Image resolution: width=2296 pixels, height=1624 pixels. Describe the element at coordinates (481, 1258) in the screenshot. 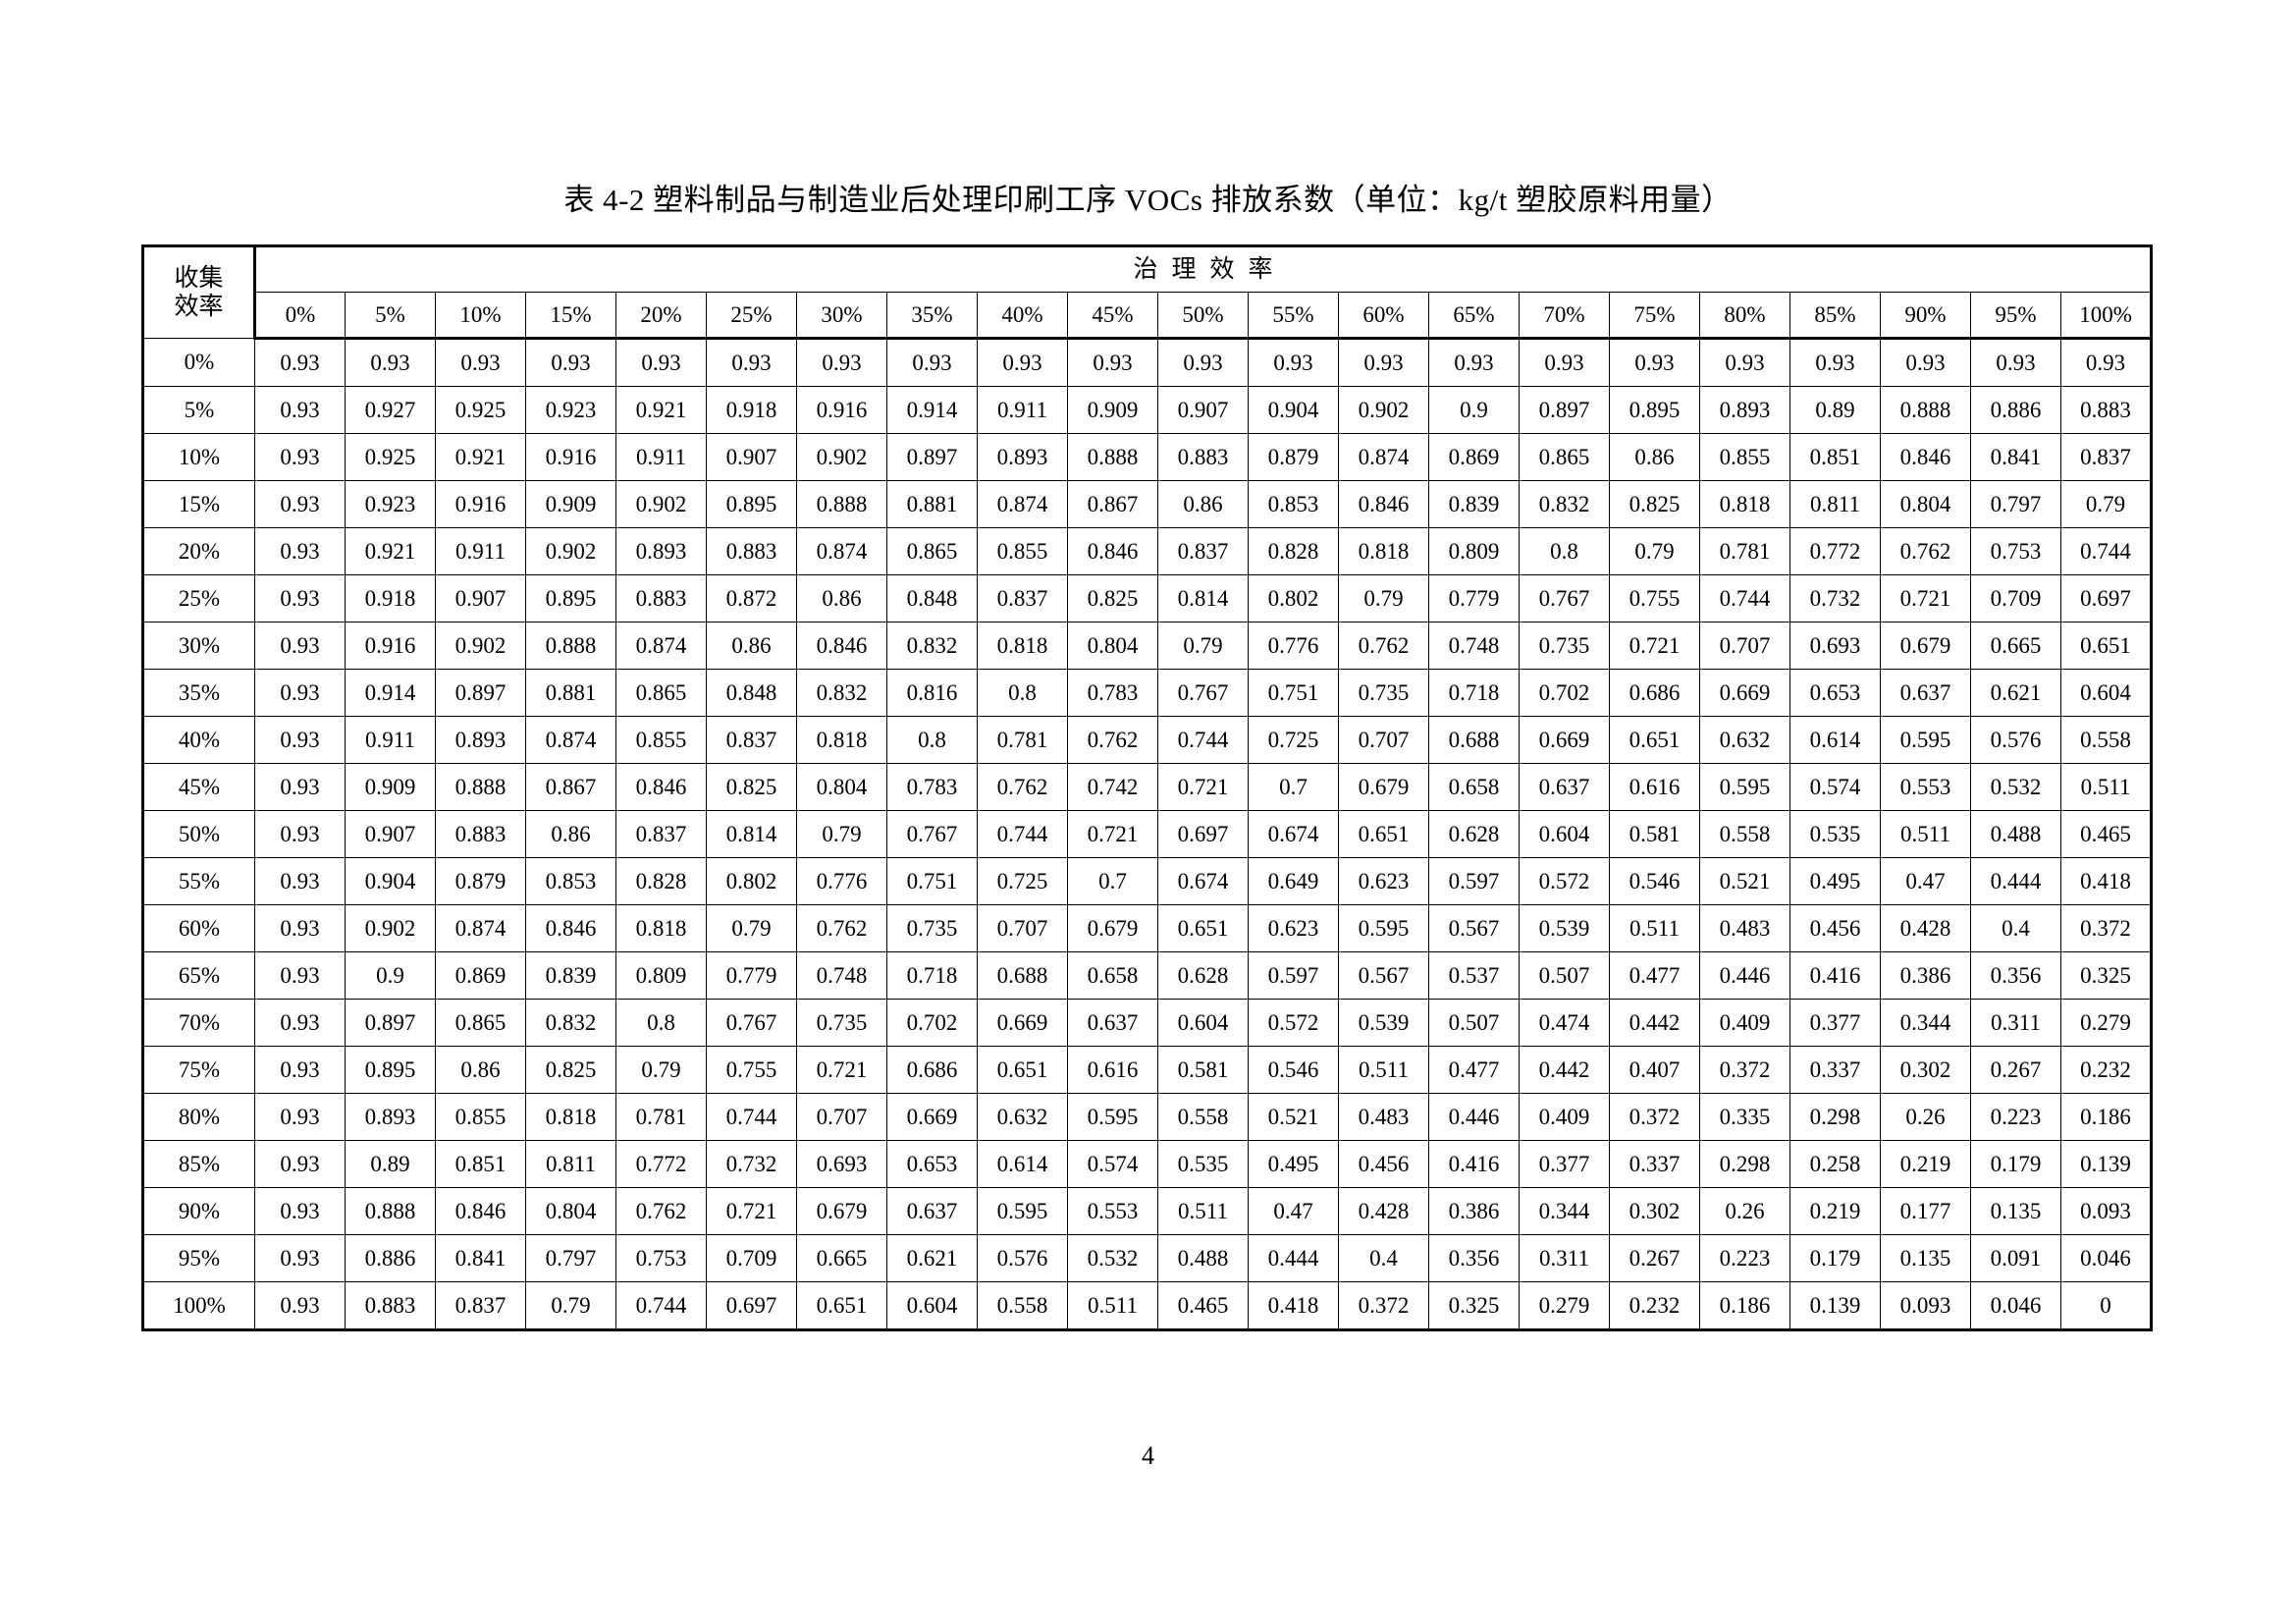

I see `cell-value: 0.841` at that location.